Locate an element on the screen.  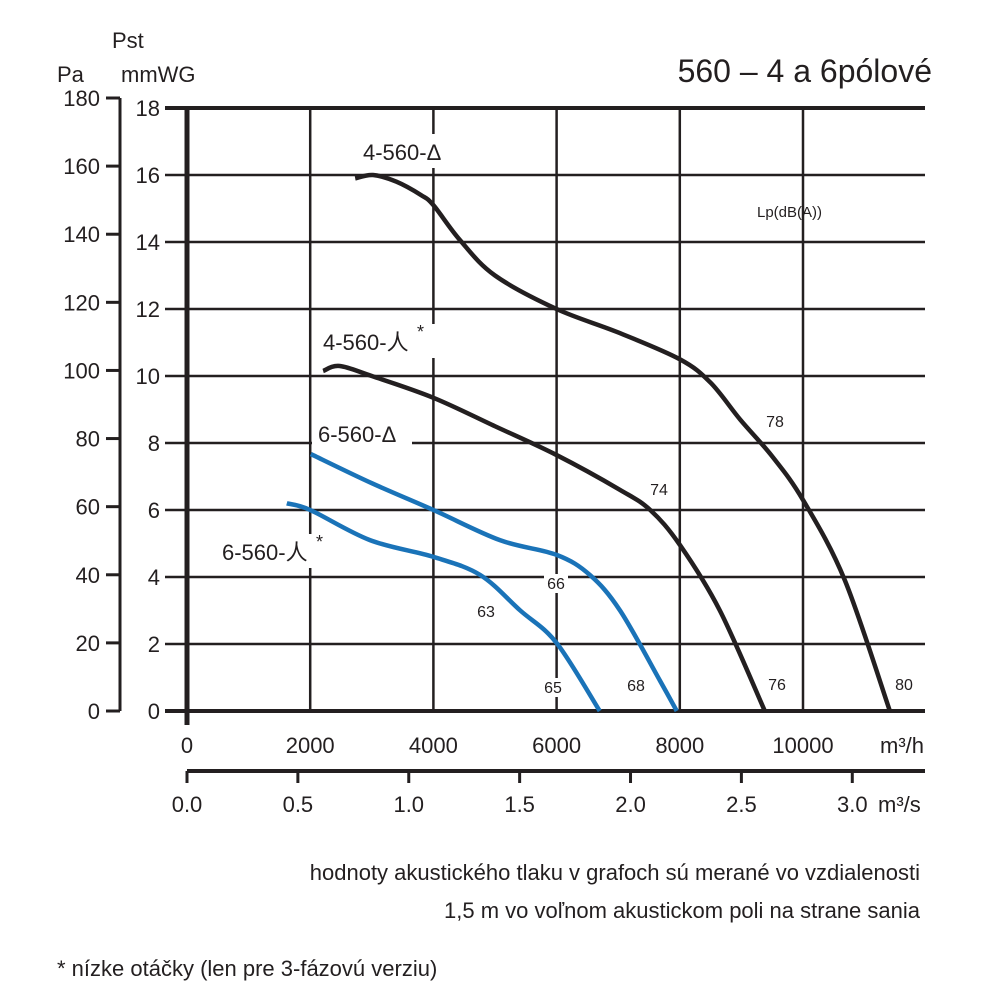
db-label: 74 is located at coordinates (659, 490).